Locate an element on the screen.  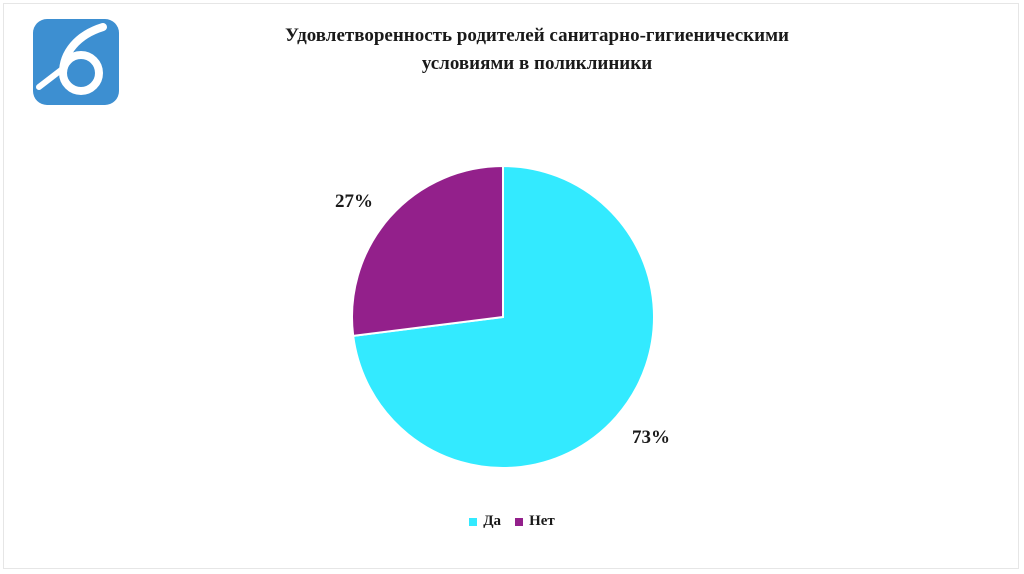
legend-swatch-yes is located at coordinates (473, 521).